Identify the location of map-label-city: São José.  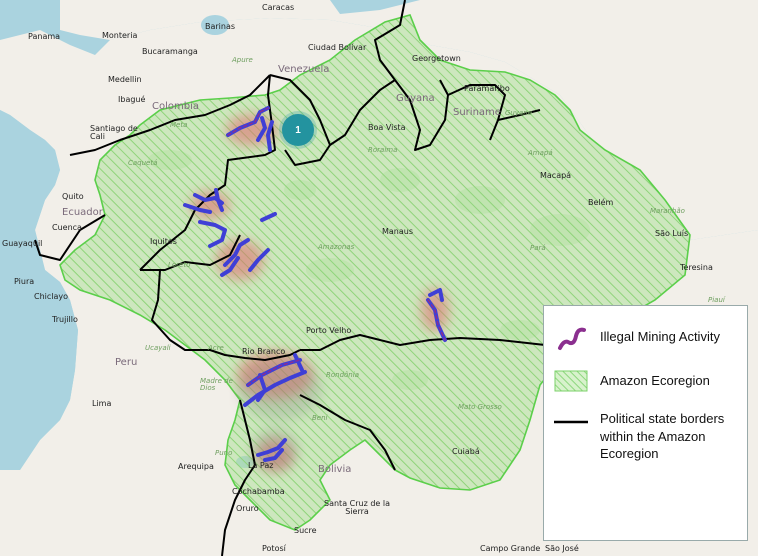
(562, 548).